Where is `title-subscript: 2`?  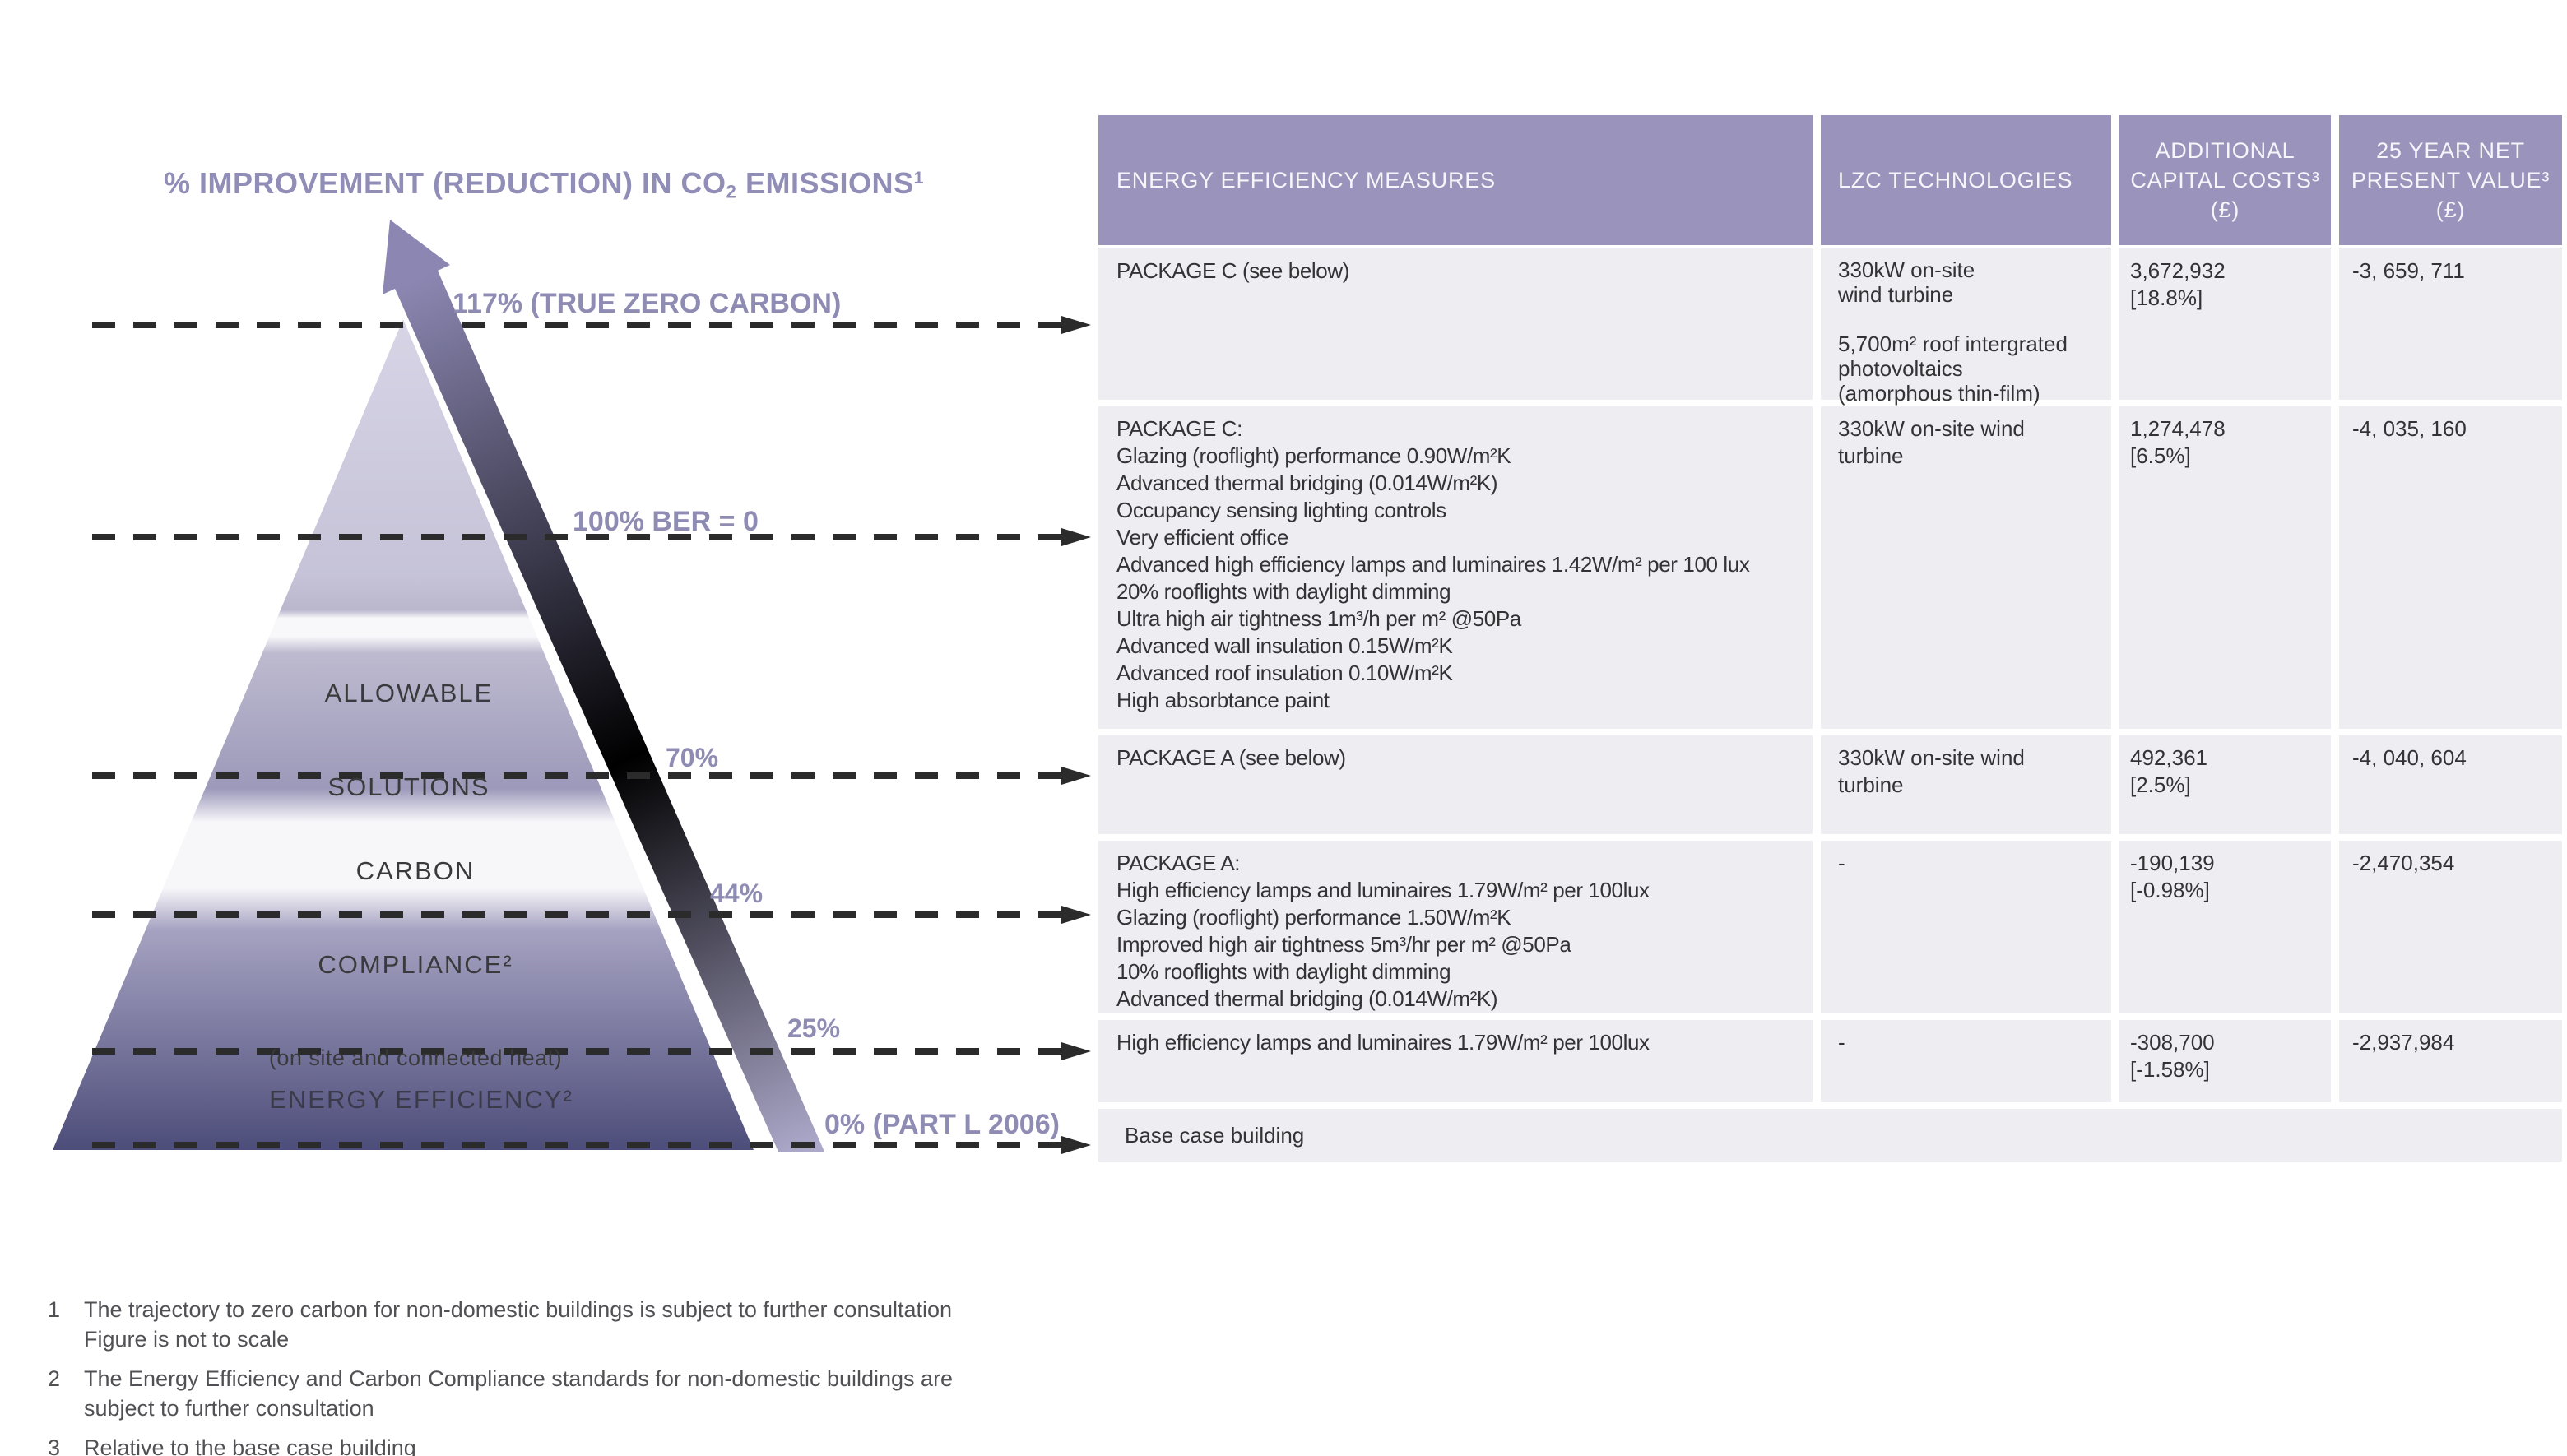 title-subscript: 2 is located at coordinates (731, 191).